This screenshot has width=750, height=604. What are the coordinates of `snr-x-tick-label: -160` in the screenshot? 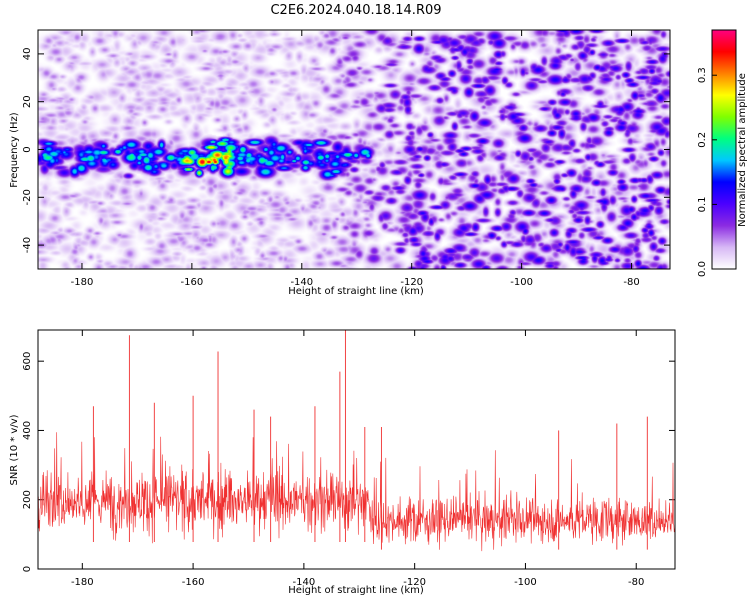 It's located at (193, 582).